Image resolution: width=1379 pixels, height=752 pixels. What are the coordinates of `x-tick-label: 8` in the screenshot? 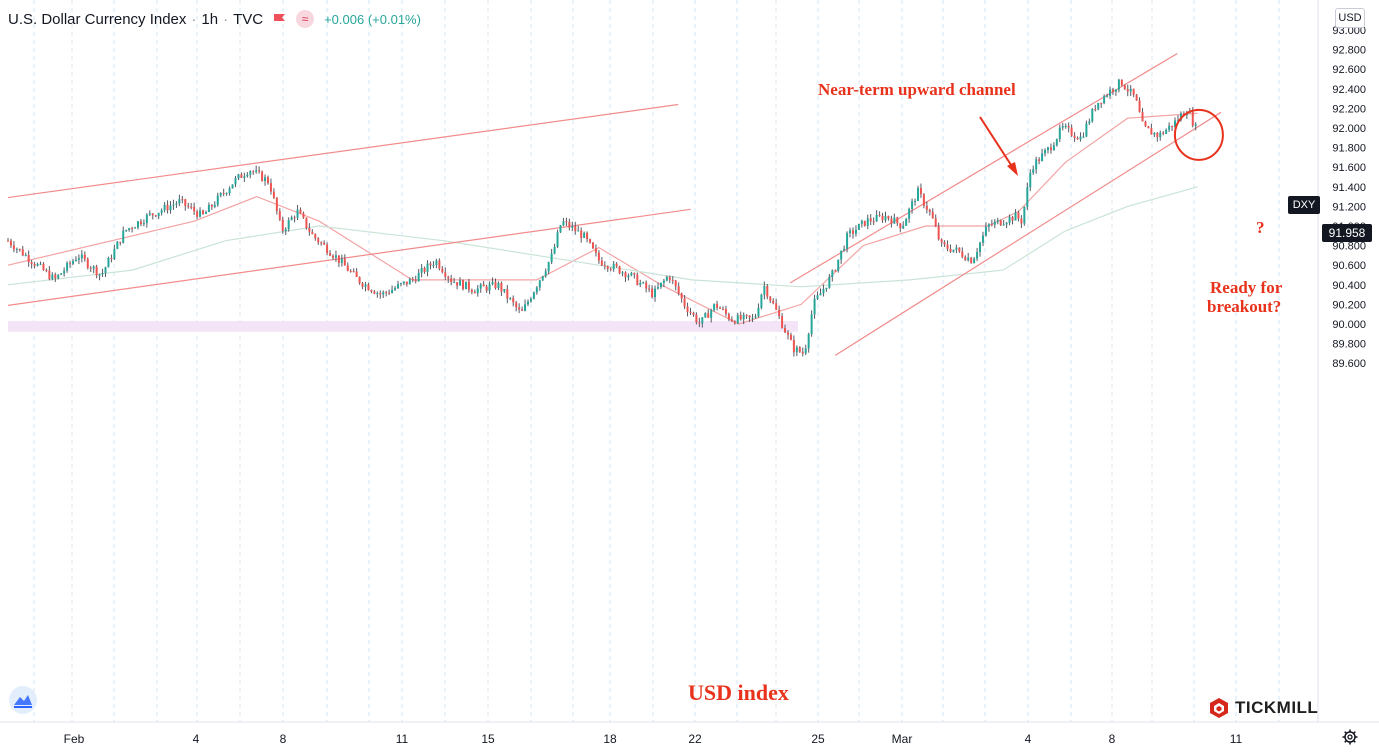 It's located at (1112, 739).